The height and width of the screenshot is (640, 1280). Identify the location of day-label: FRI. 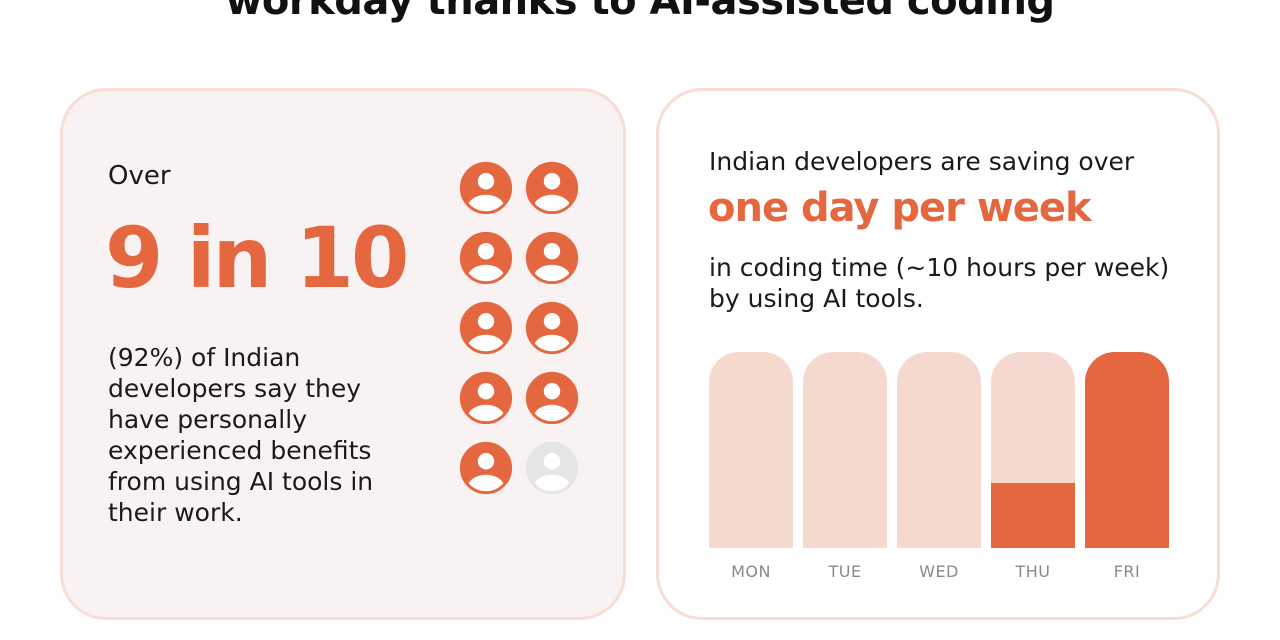
(1127, 571).